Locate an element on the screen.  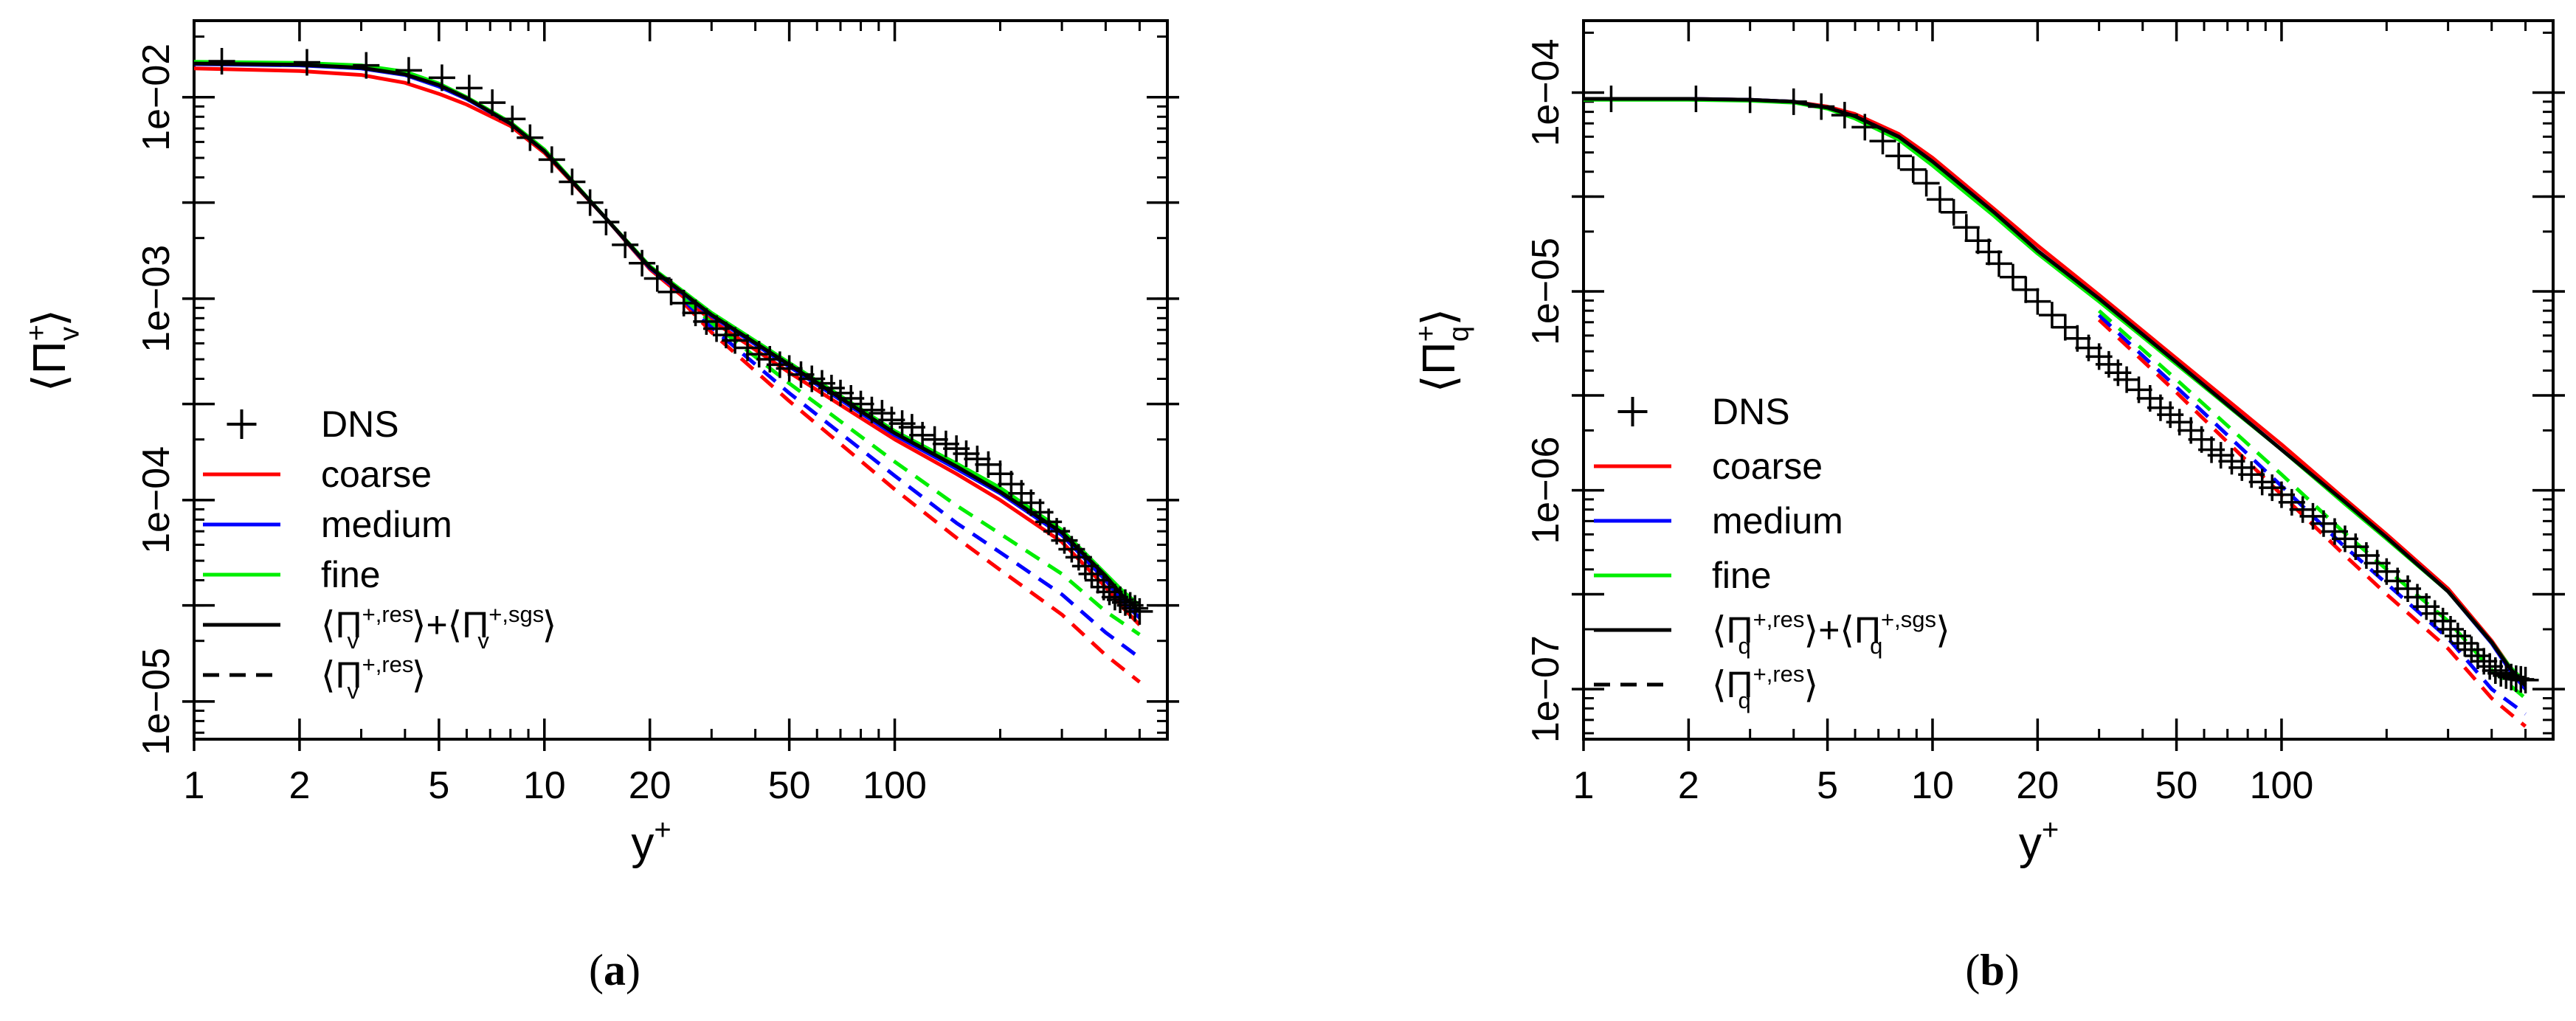
y-tick-label: 1e−02 is located at coordinates (156, 98).